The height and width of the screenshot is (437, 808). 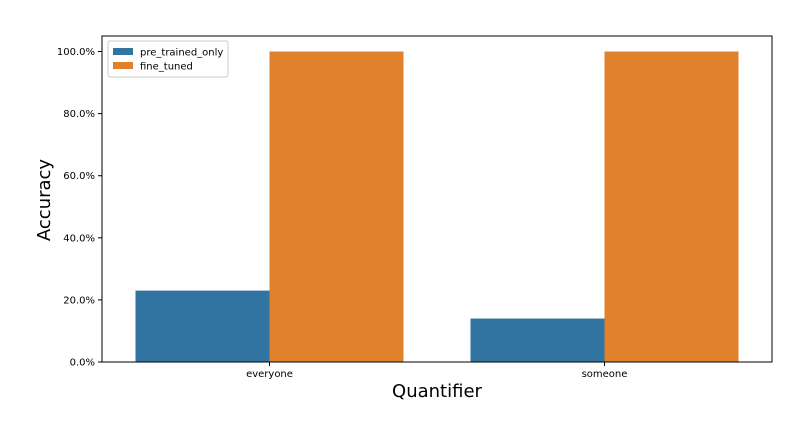 What do you see at coordinates (82, 363) in the screenshot?
I see `y-tick-label: 0.0%` at bounding box center [82, 363].